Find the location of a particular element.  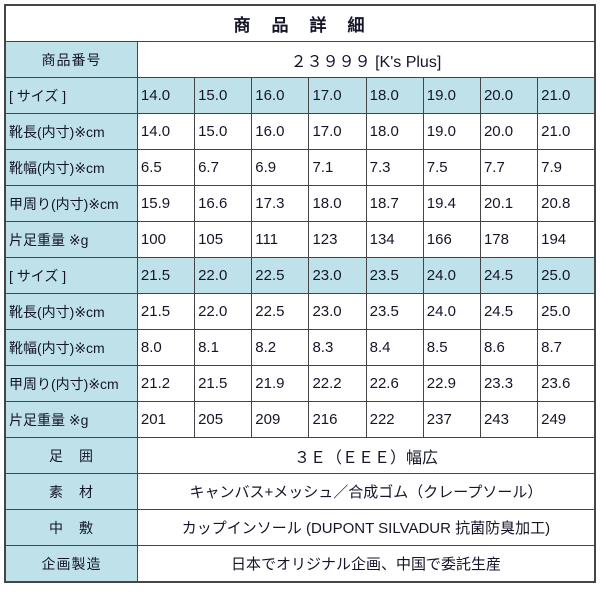

value-cell: 178 is located at coordinates (509, 239).